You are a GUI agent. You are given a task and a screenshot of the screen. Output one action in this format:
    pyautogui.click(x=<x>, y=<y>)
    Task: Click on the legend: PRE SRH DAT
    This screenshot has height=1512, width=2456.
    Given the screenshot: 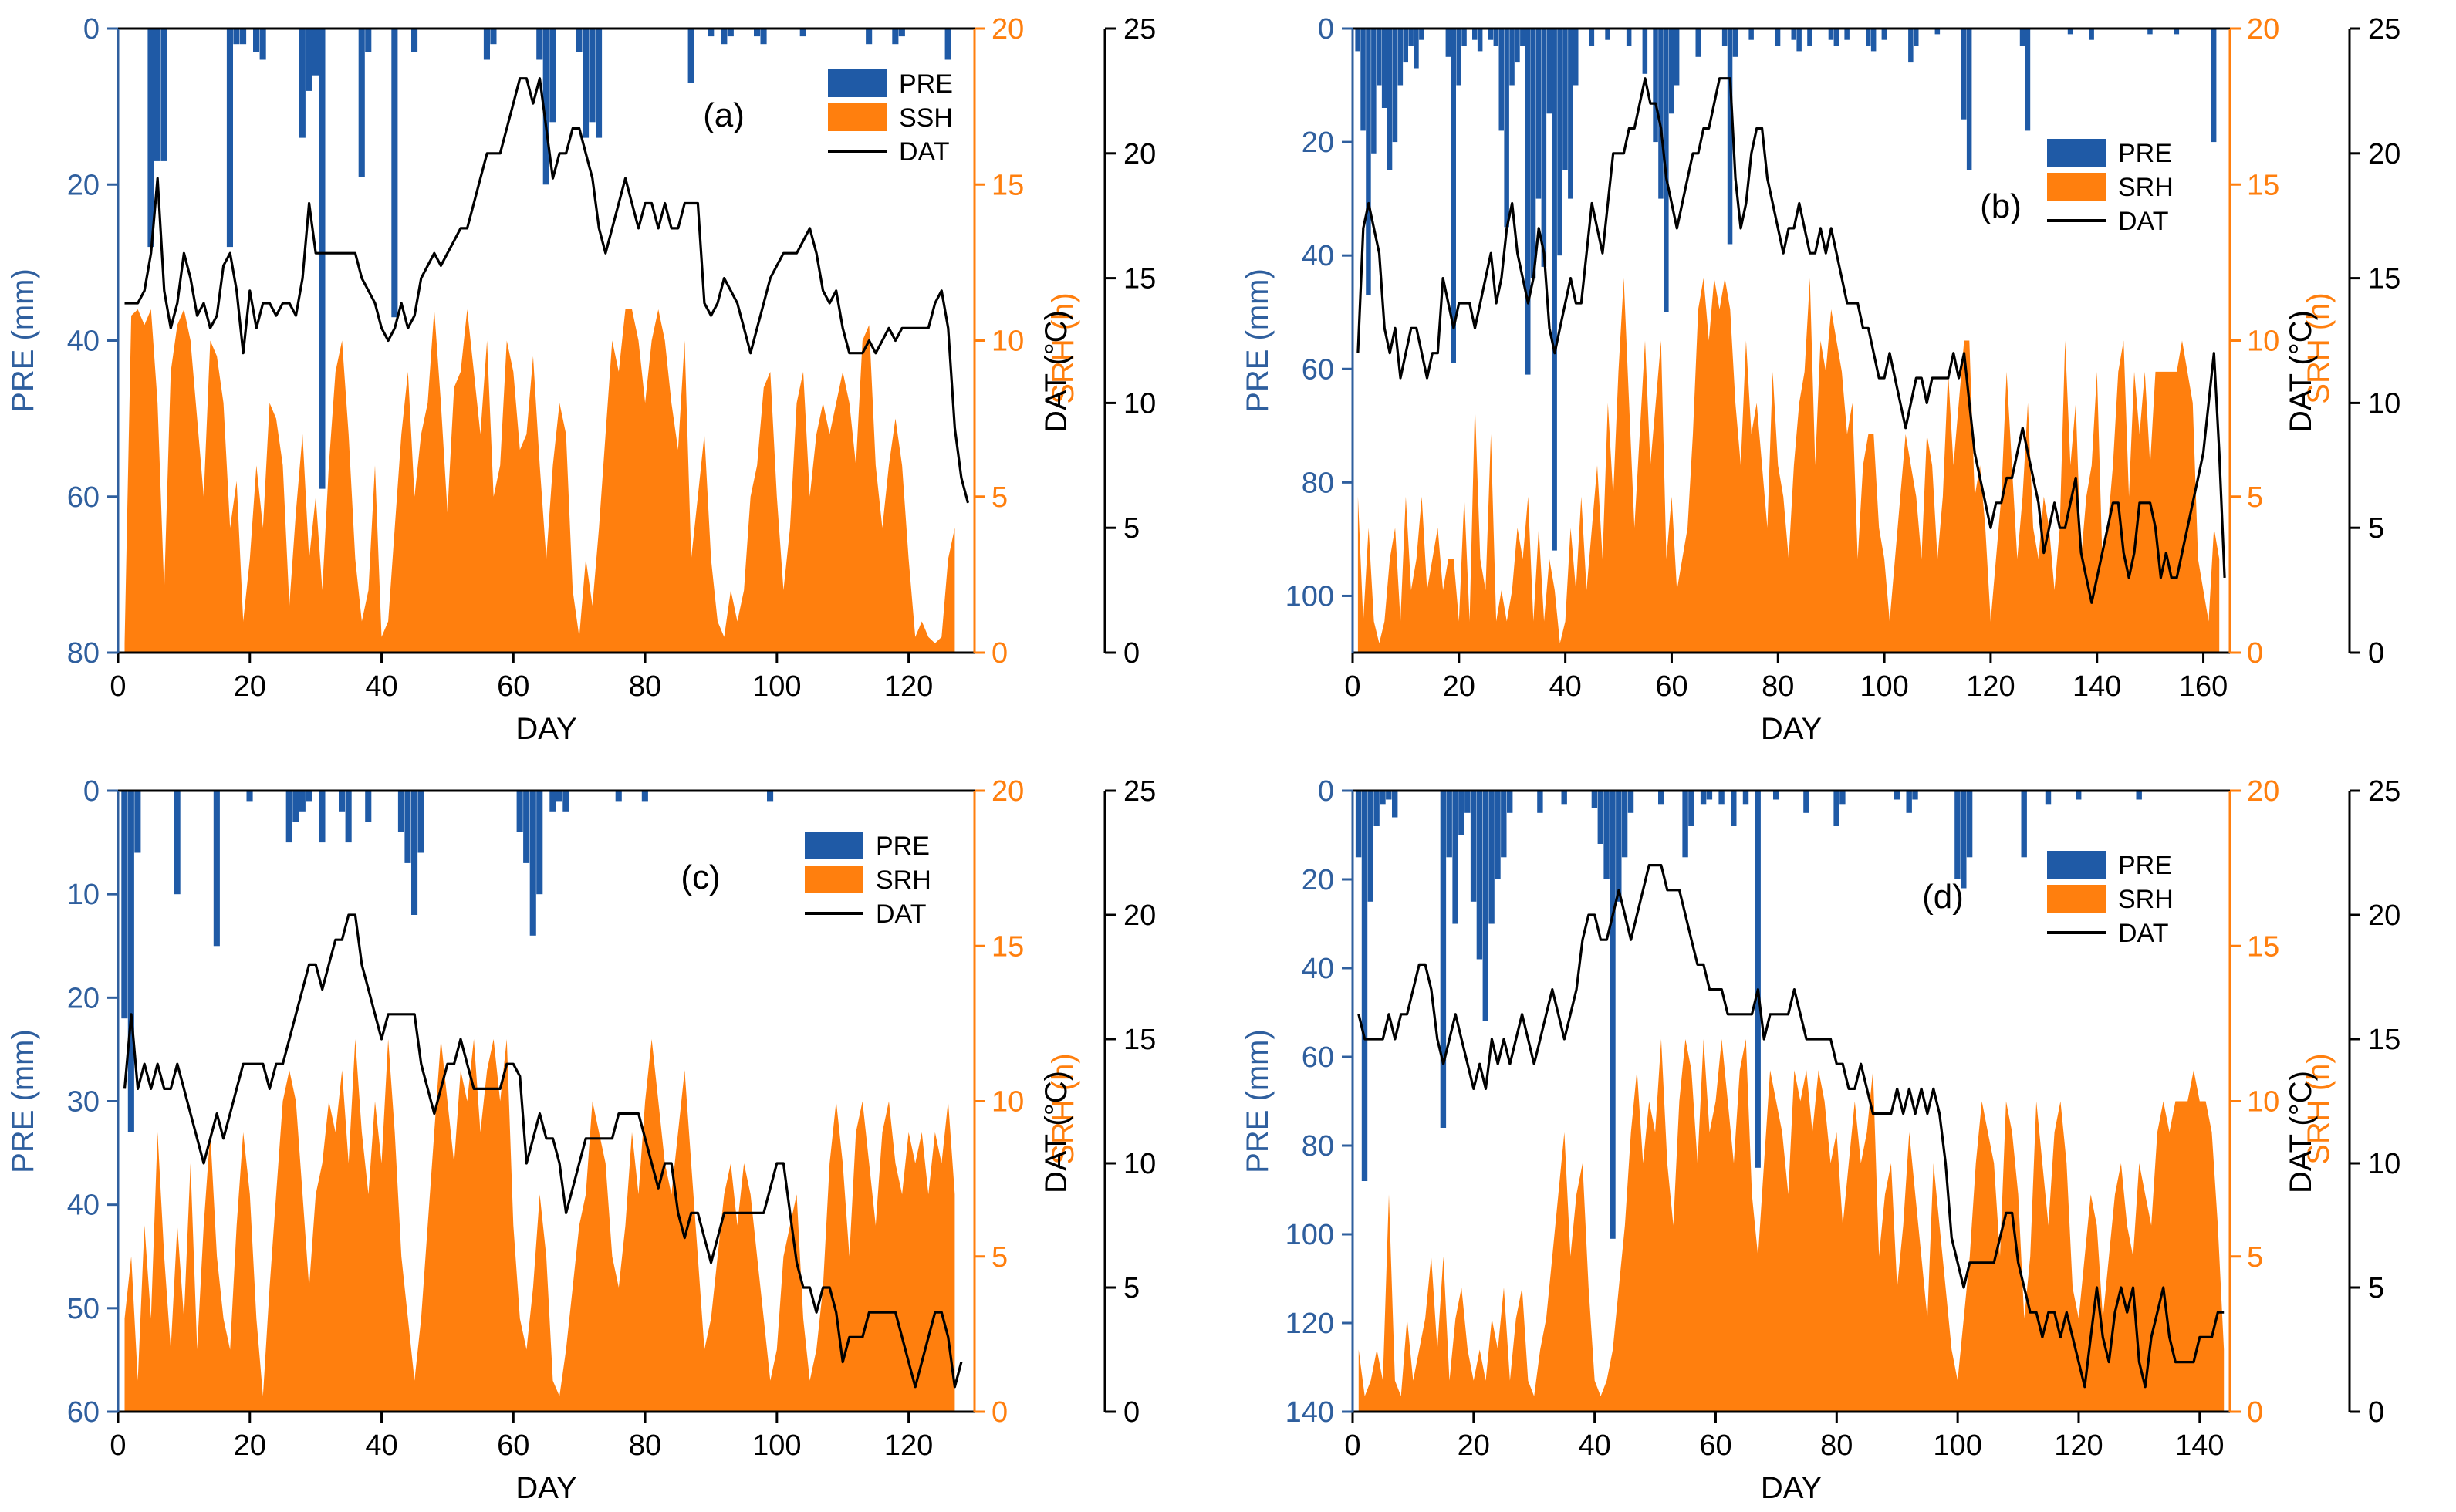 What is the action you would take?
    pyautogui.click(x=2111, y=899)
    